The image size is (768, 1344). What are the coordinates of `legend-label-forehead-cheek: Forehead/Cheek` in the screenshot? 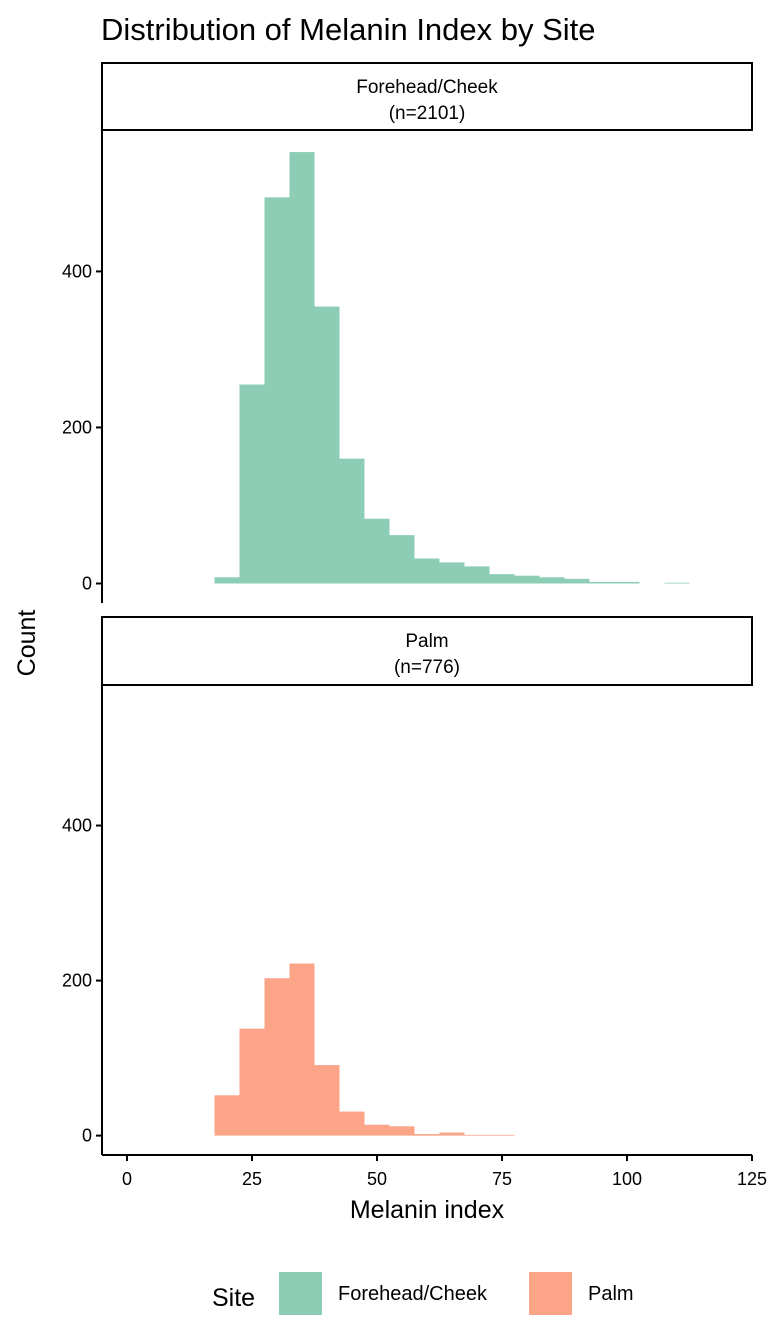 It's located at (413, 1294).